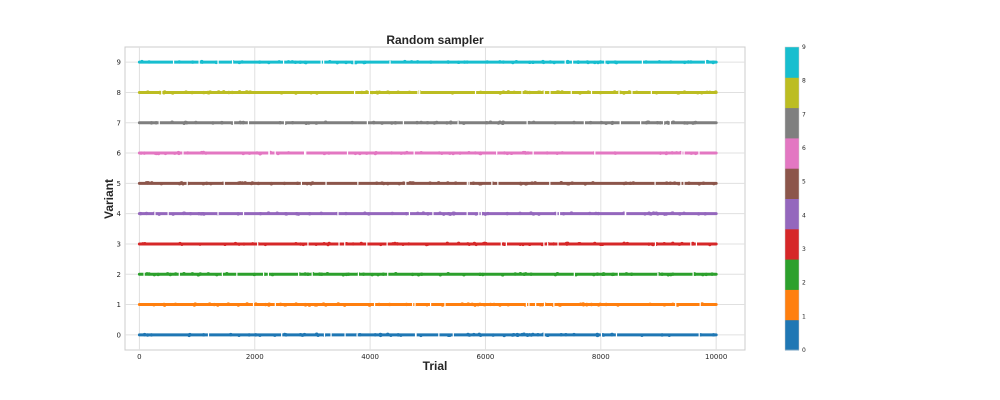 The height and width of the screenshot is (400, 1000). Describe the element at coordinates (119, 199) in the screenshot. I see `y-axis-ticks: 0 1 2 3 4 5 6 7 8 9` at that location.